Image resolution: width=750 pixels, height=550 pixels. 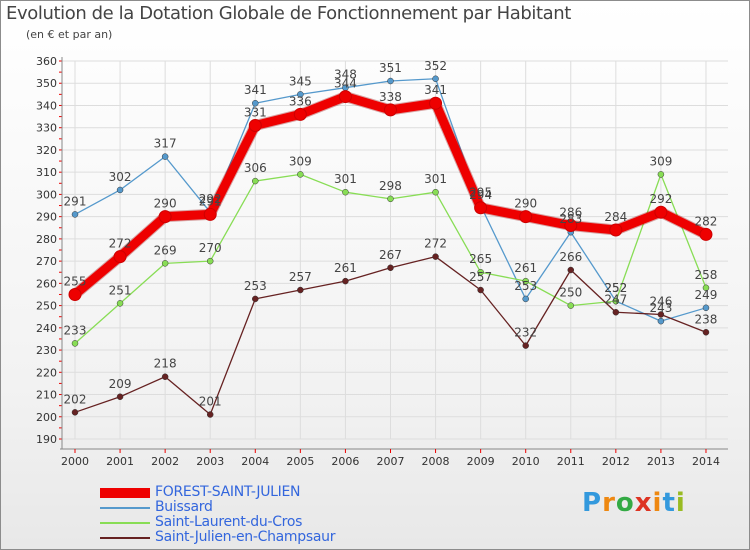 What do you see at coordinates (390, 68) in the screenshot?
I see `data-label: 351` at bounding box center [390, 68].